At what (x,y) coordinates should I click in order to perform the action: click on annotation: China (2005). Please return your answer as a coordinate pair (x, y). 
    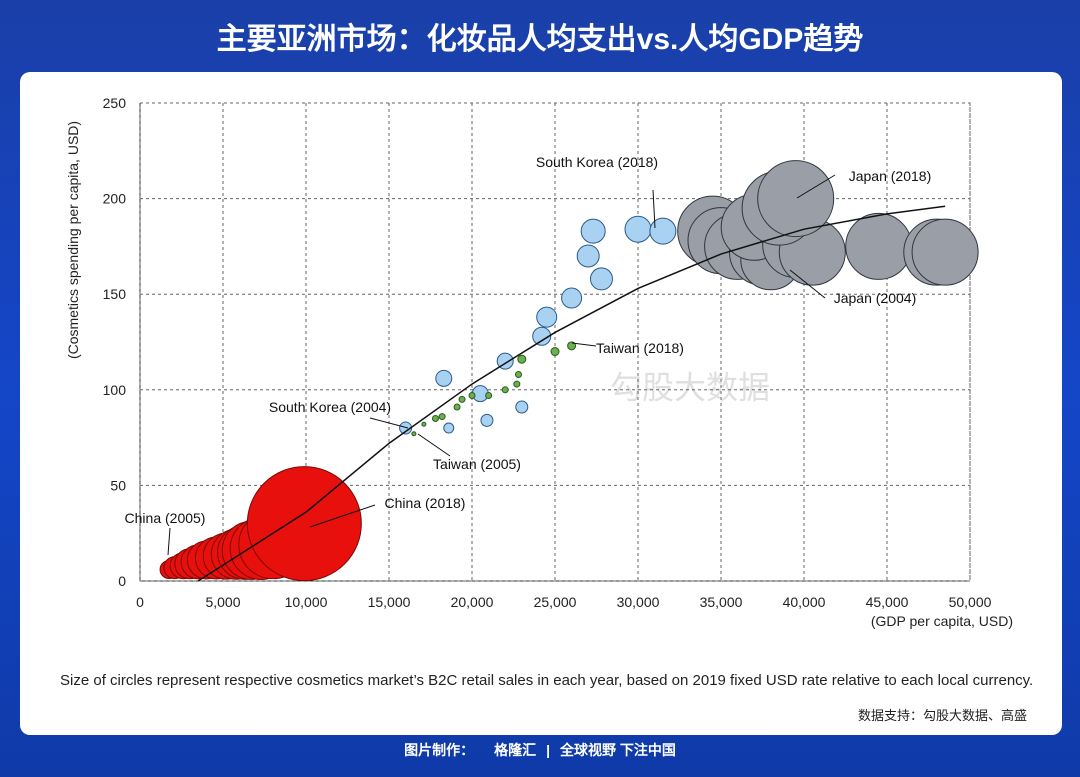
    Looking at the image, I should click on (165, 518).